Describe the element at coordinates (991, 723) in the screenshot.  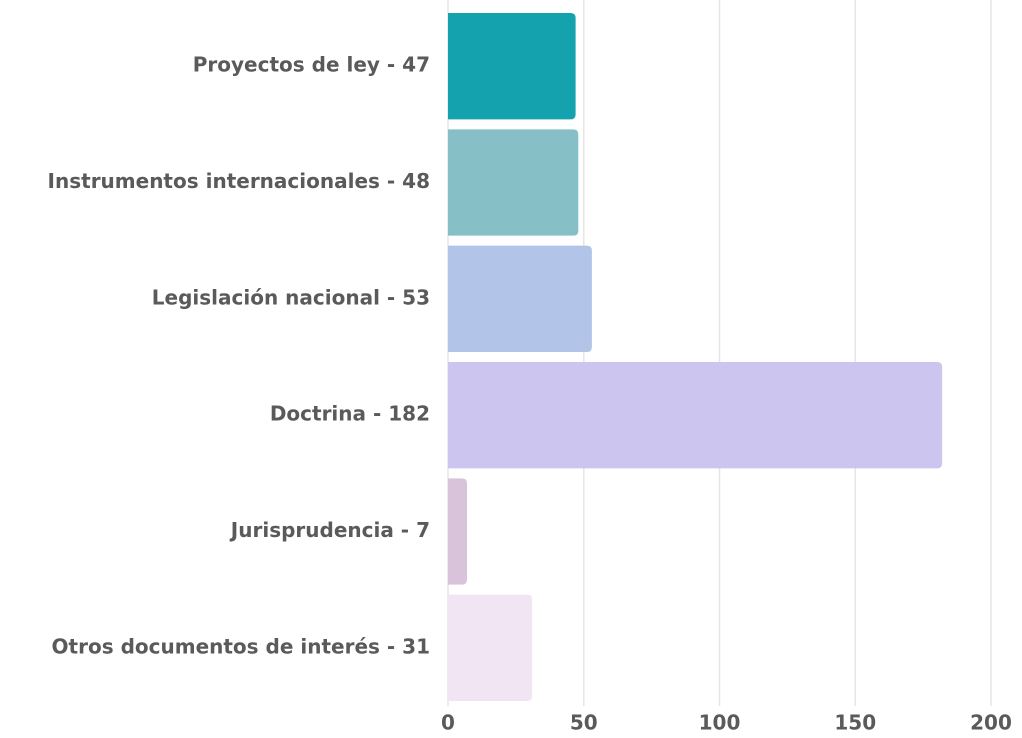
I see `x-tick-label: 200` at that location.